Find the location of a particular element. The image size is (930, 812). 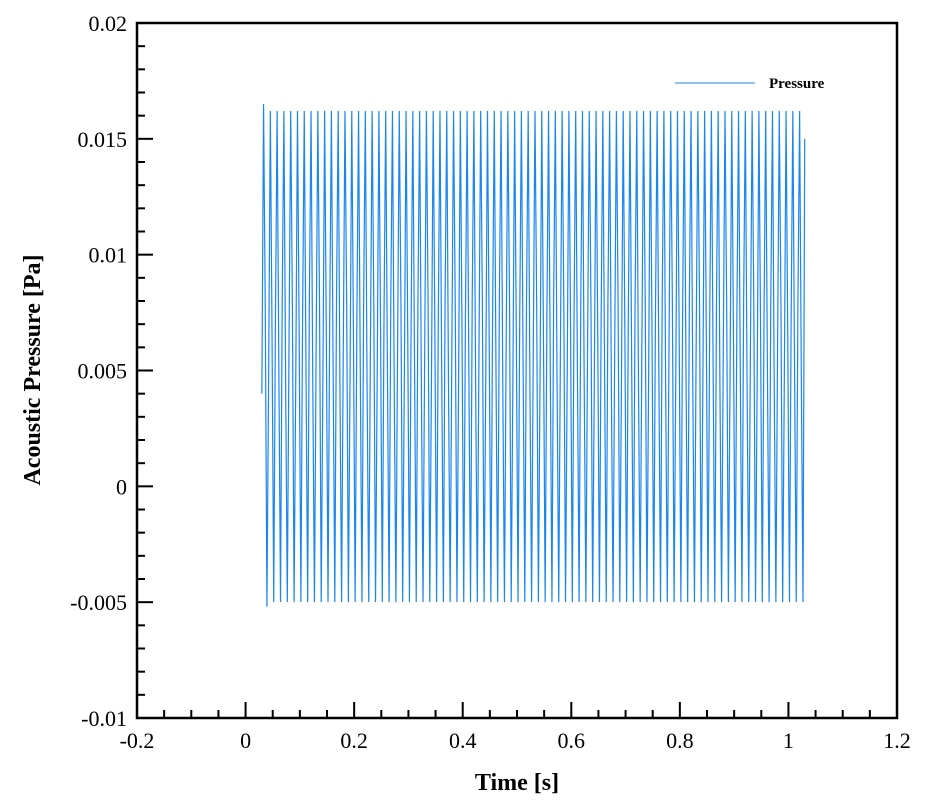

x-tick-label: -0.2 is located at coordinates (137, 740).